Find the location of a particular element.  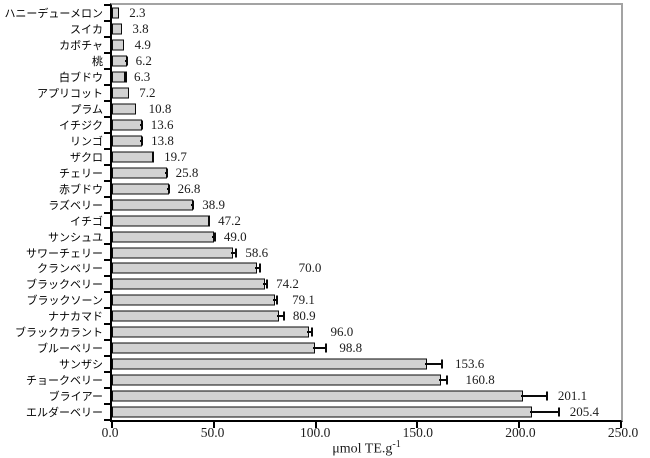

bar-row: イチゴ 47.2 is located at coordinates (345, 221).